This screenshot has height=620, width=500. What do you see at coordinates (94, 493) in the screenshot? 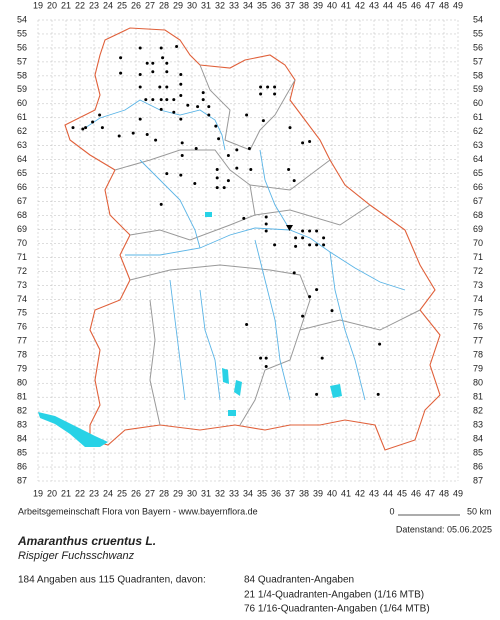
I see `column-label: 23` at bounding box center [94, 493].